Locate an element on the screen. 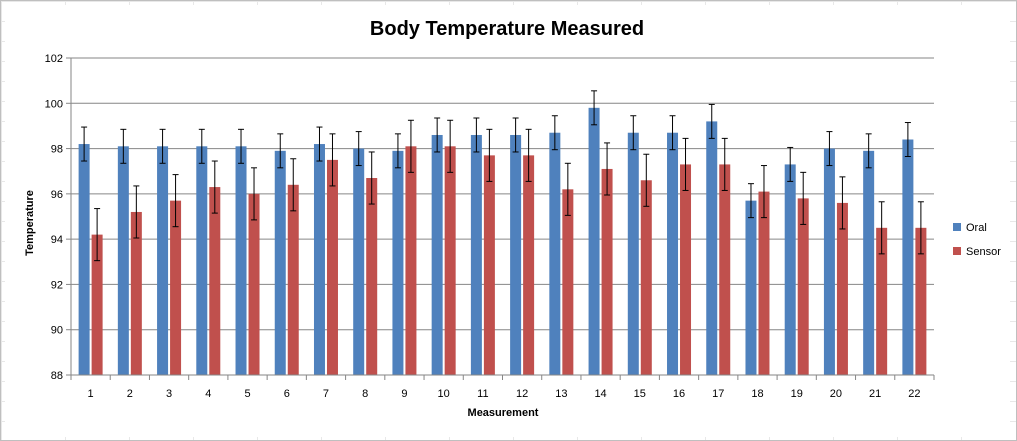  y-tick-label: 102 is located at coordinates (54, 59).